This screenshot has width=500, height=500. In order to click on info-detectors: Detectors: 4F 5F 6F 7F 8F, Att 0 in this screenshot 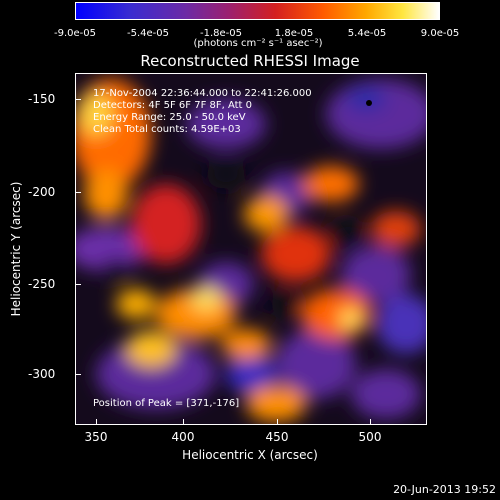, I will do `click(173, 105)`.